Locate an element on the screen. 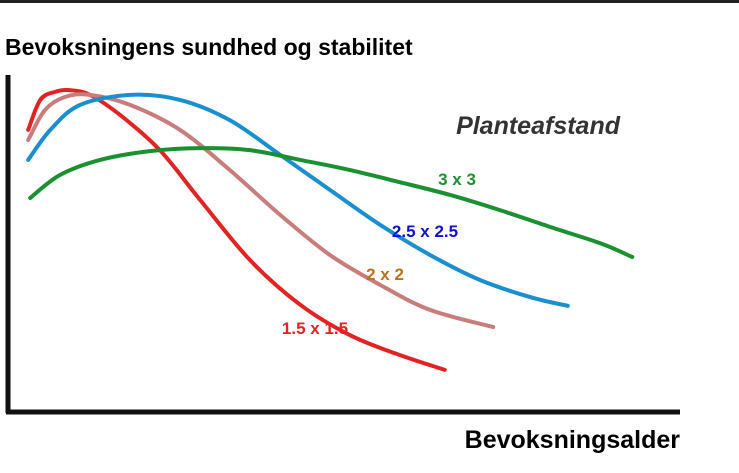  top-border is located at coordinates (369, 1).